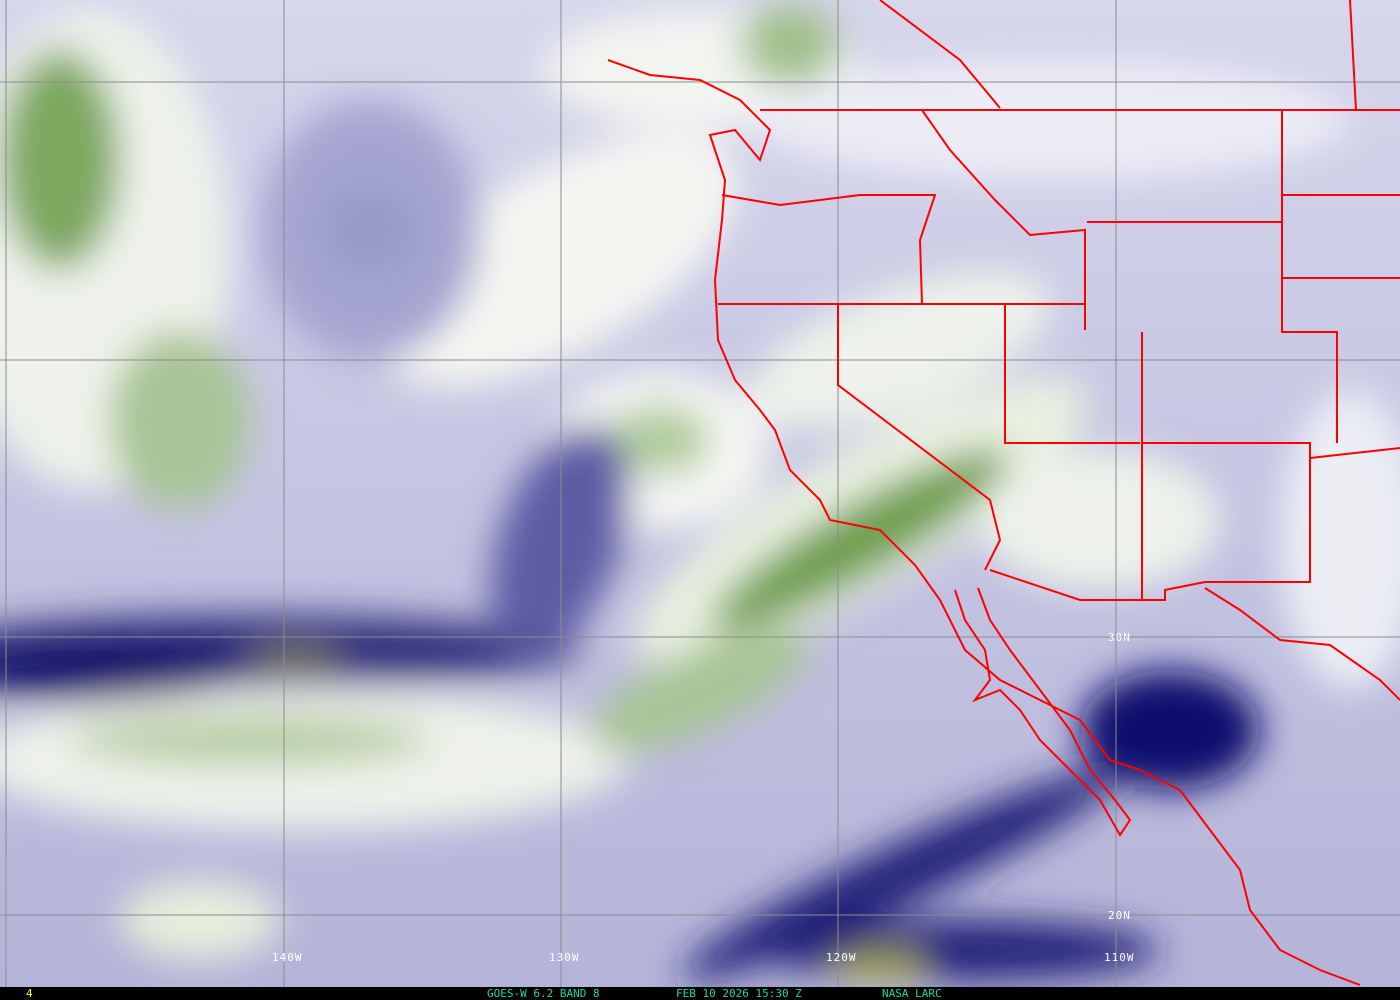 This screenshot has width=1400, height=1000. Describe the element at coordinates (1212, 332) in the screenshot. I see `state-border-utah` at that location.